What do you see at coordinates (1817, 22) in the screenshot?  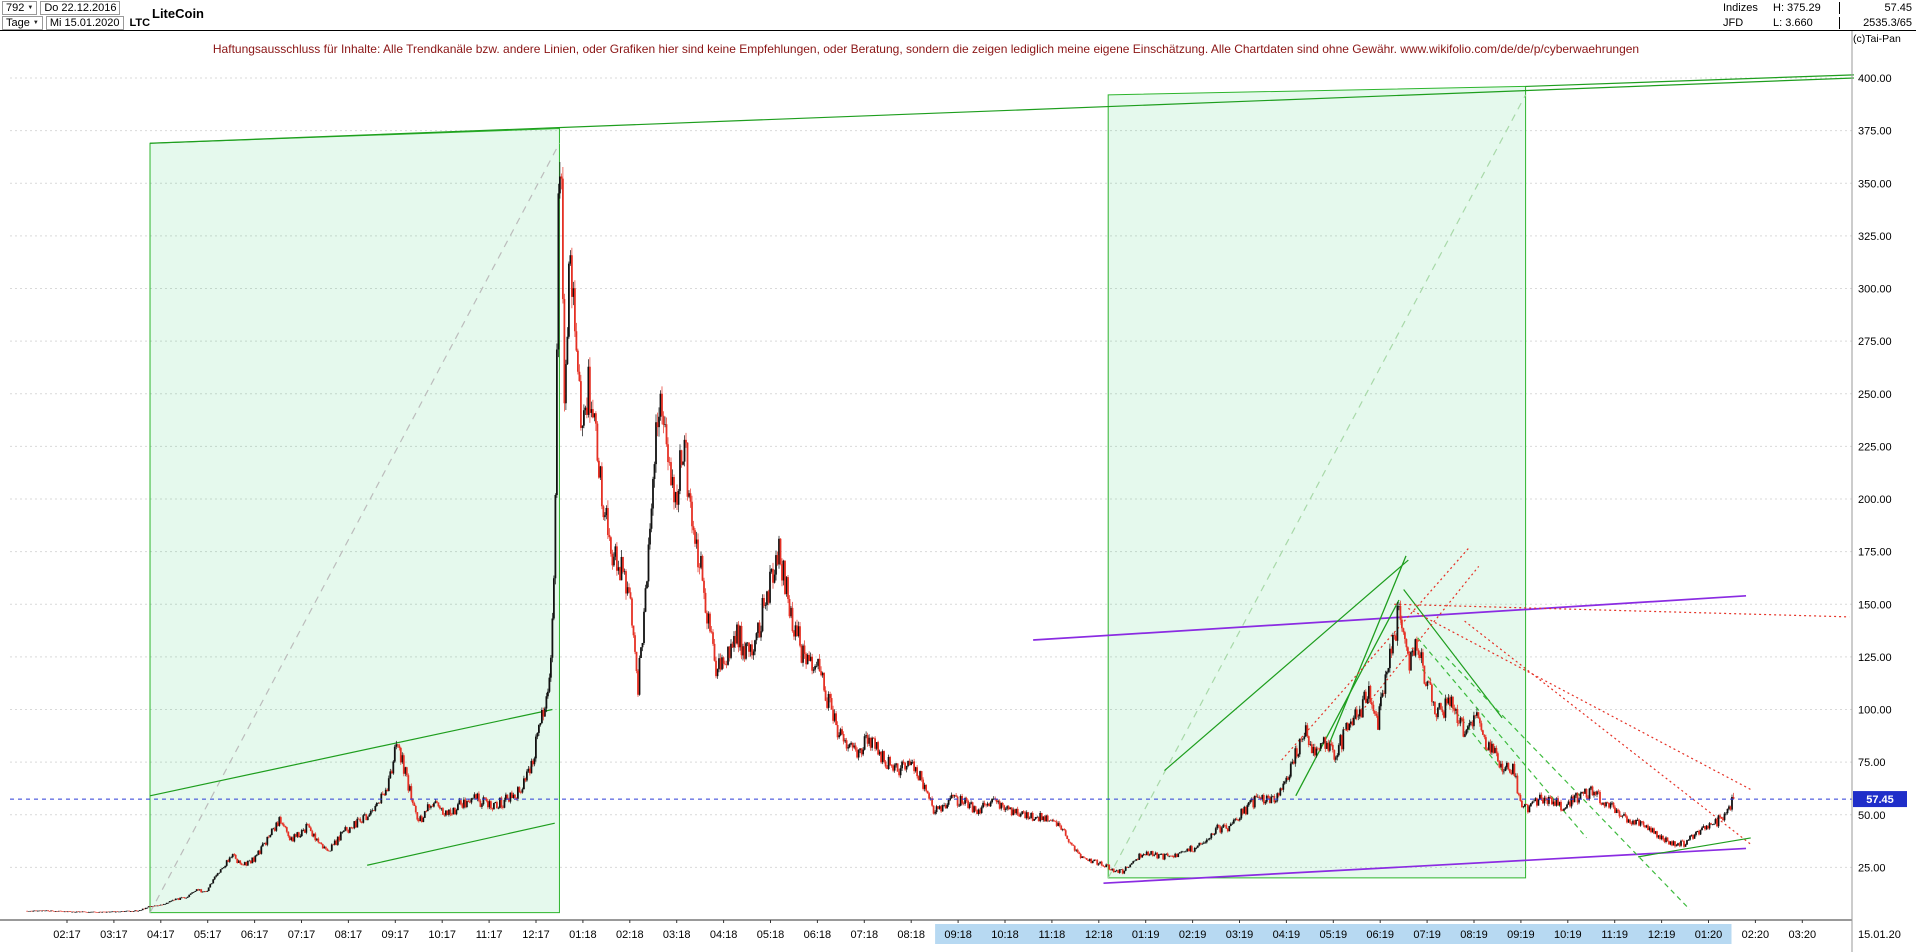 I see `quote-info-row-2: JFD L: 3.660 2535.3/65` at bounding box center [1817, 22].